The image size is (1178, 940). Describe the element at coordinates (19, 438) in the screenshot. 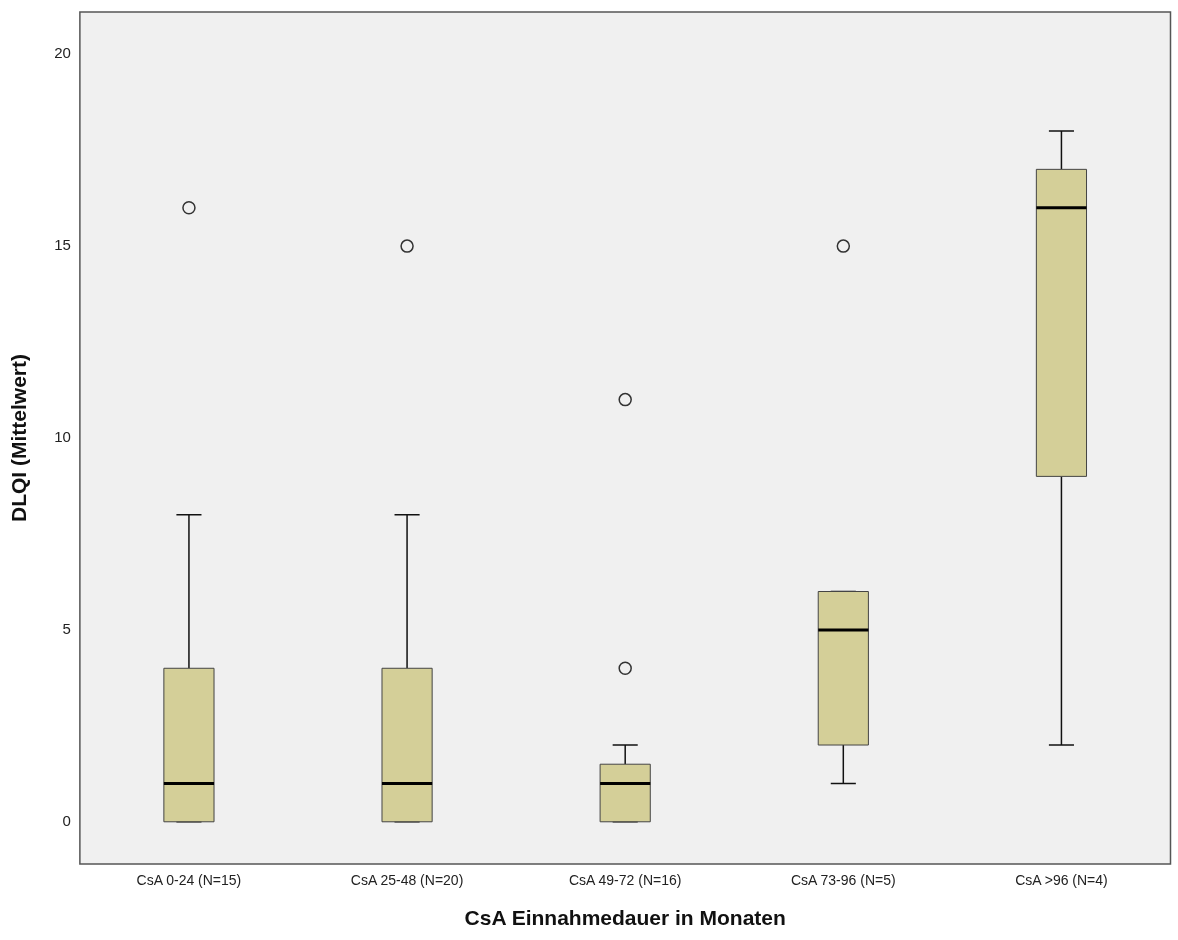

I see `y-axis-title: DLQI (Mittelwert)` at that location.